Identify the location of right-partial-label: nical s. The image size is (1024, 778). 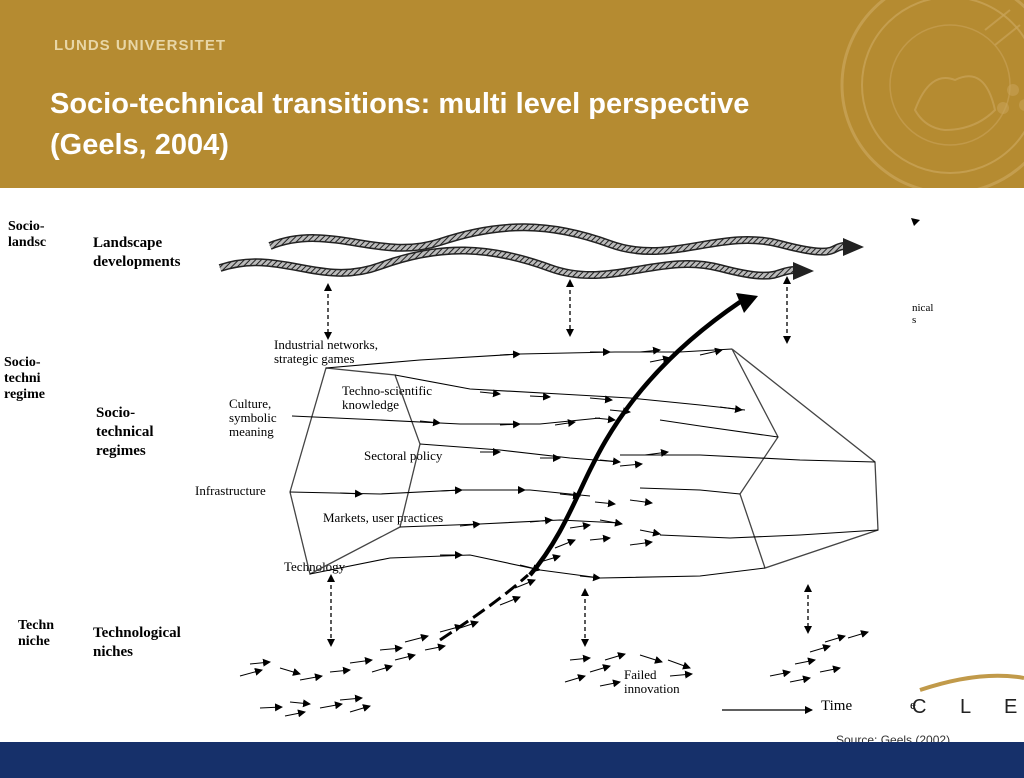
(923, 314).